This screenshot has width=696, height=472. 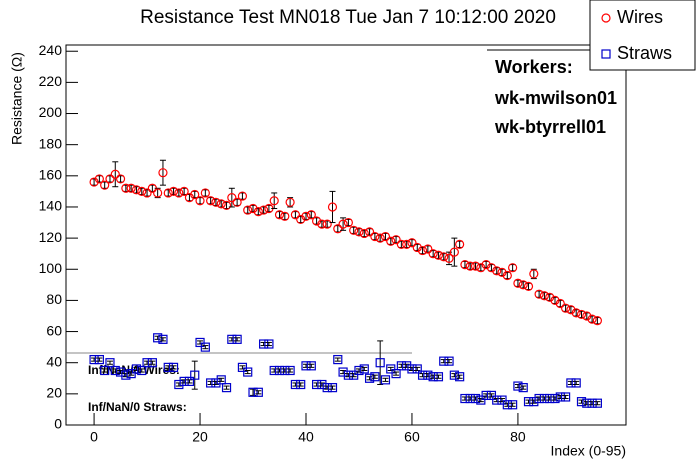 What do you see at coordinates (137, 407) in the screenshot?
I see `annotation: Inf/NaN/0 Straws:` at bounding box center [137, 407].